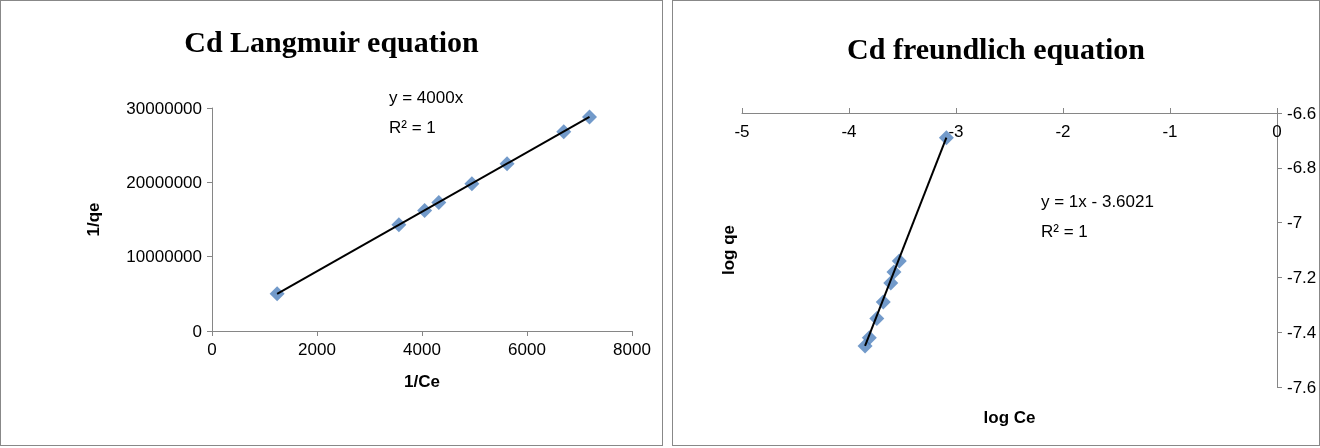  I want to click on y-axis-title: log qe, so click(728, 250).